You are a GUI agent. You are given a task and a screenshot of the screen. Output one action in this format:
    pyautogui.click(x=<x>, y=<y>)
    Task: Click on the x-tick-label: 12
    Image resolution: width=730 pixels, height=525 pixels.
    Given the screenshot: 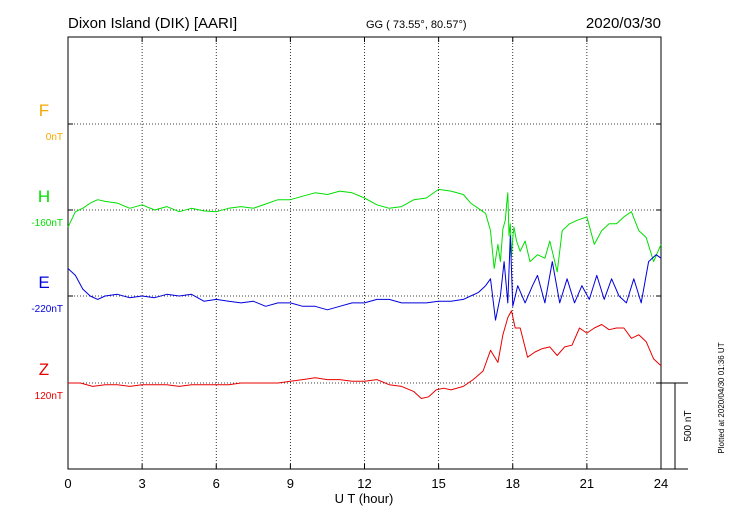 What is the action you would take?
    pyautogui.click(x=364, y=483)
    